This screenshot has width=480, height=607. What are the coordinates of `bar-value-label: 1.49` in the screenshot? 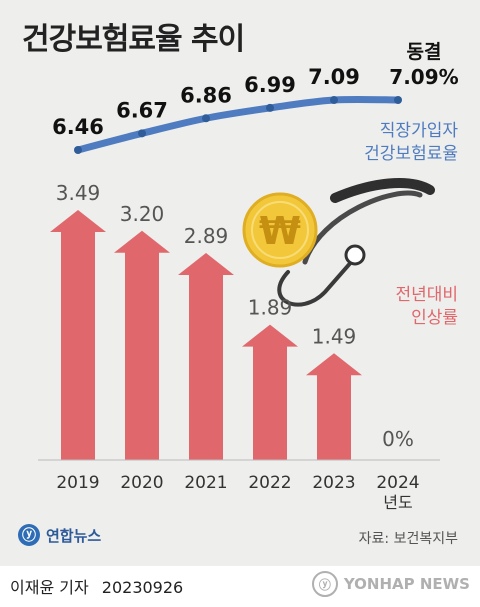 It's located at (334, 336).